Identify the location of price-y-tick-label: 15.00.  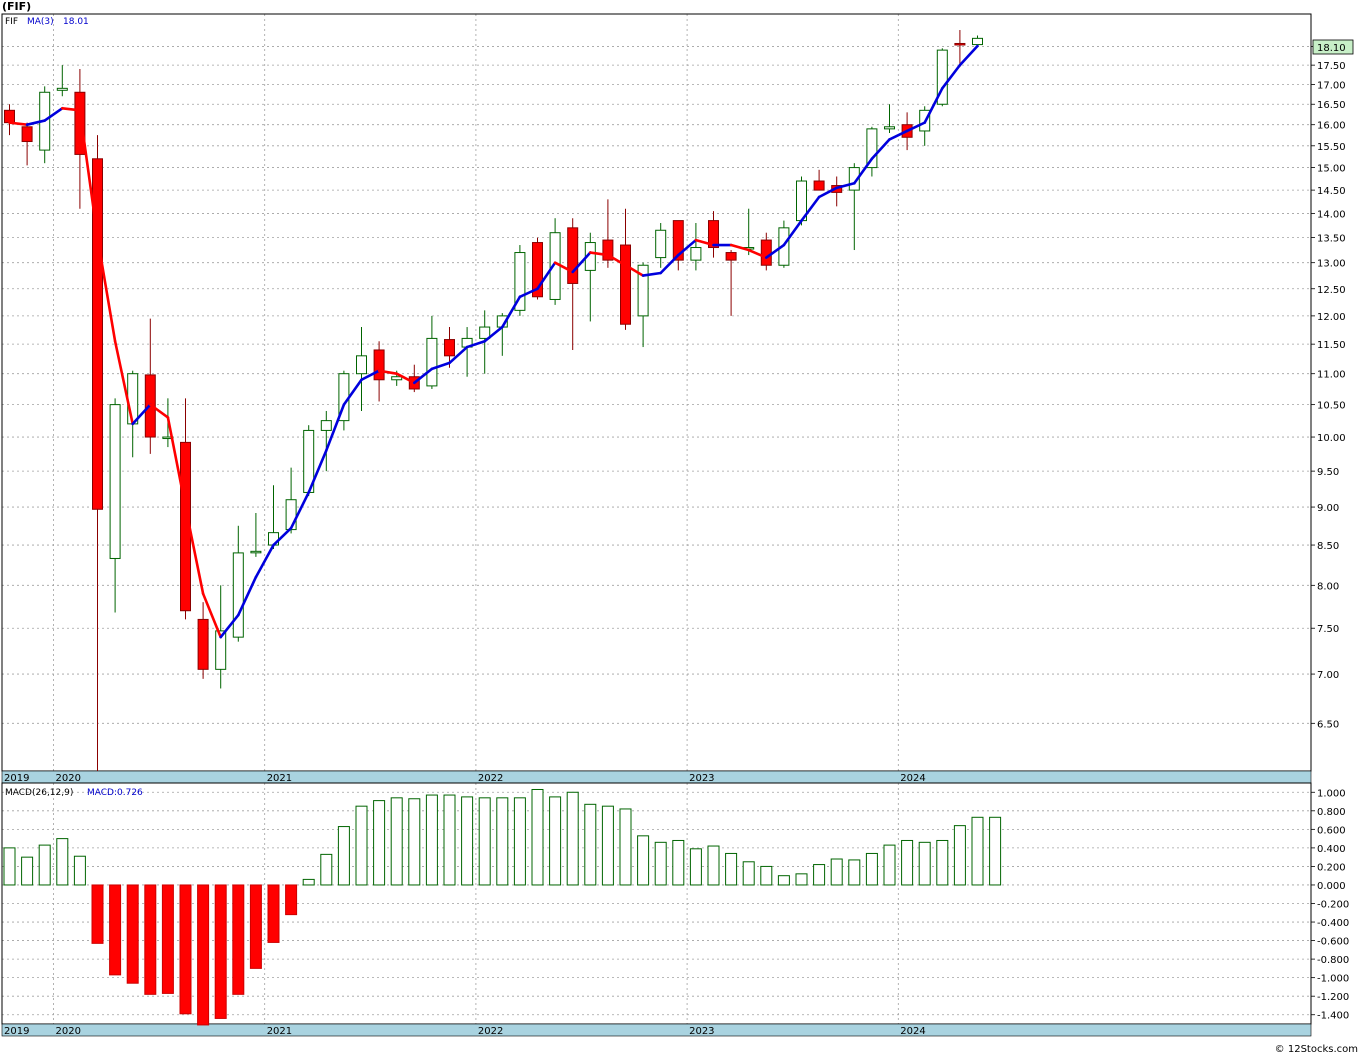
(1331, 169).